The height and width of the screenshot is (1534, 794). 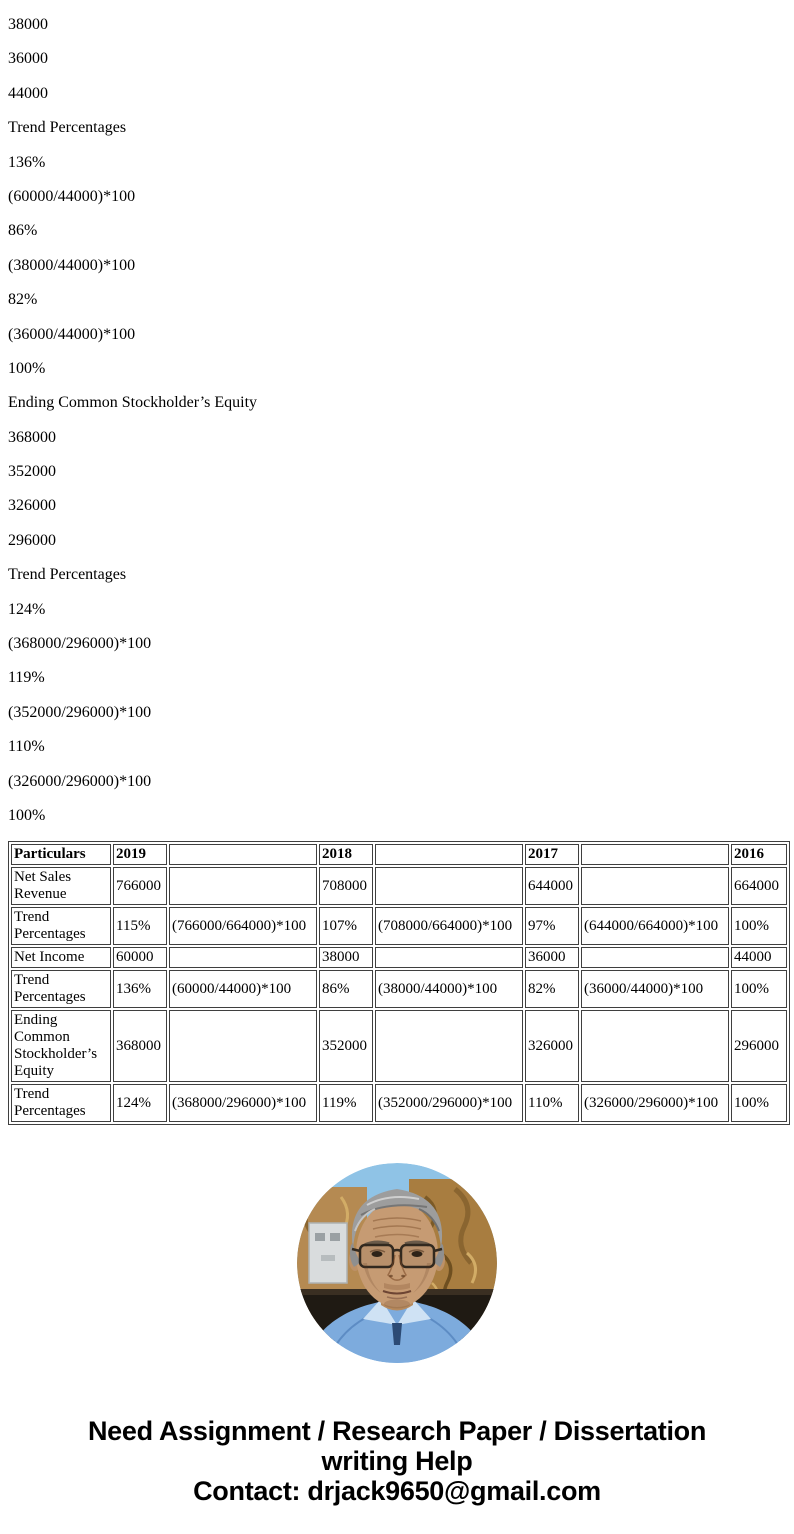 I want to click on table-cell: 664000, so click(x=759, y=886).